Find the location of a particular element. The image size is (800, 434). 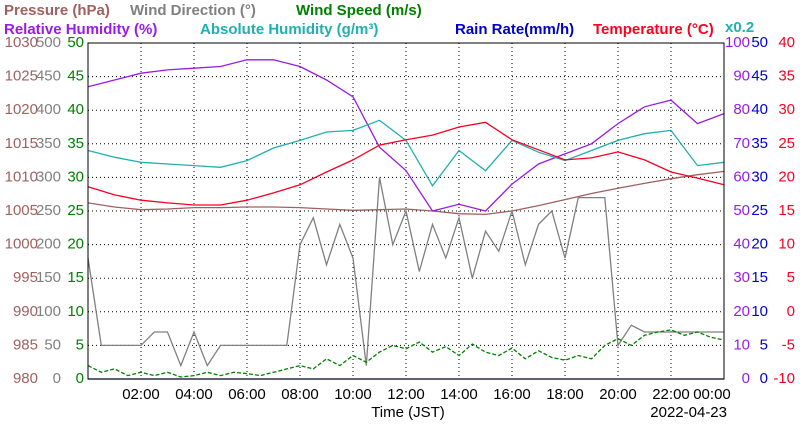

y-tick-label: 1030 is located at coordinates (21, 42).